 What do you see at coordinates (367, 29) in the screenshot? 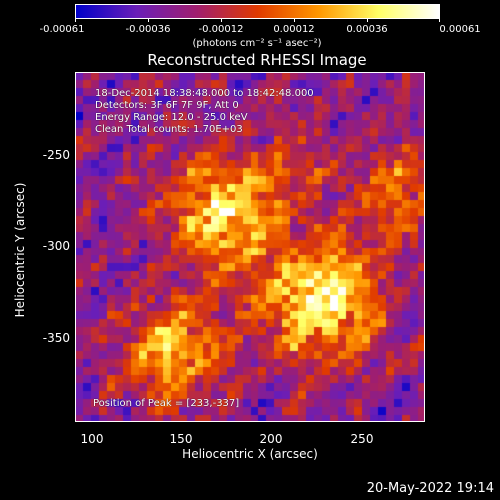
I see `colorbar-label: 0.00036` at bounding box center [367, 29].